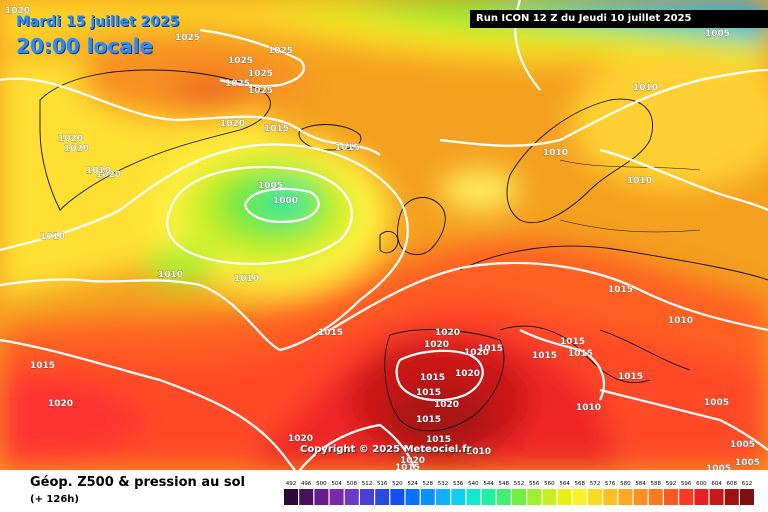  Describe the element at coordinates (630, 196) in the screenshot. I see `borders` at that location.